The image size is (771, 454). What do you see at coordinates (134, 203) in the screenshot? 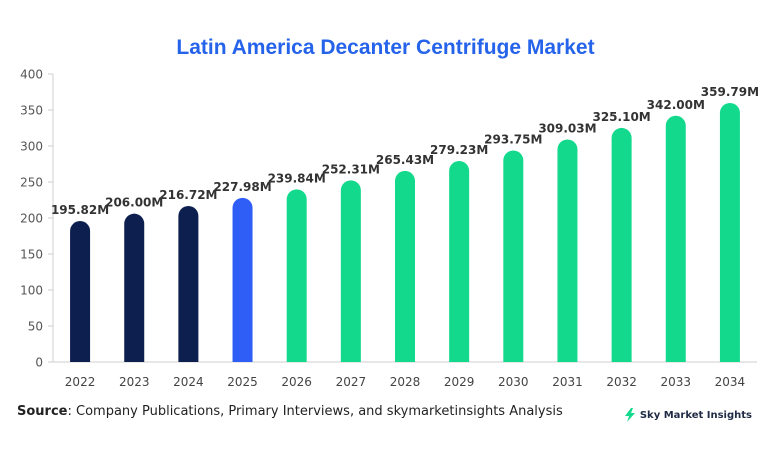
I see `data-label-2023: 206.00M` at bounding box center [134, 203].